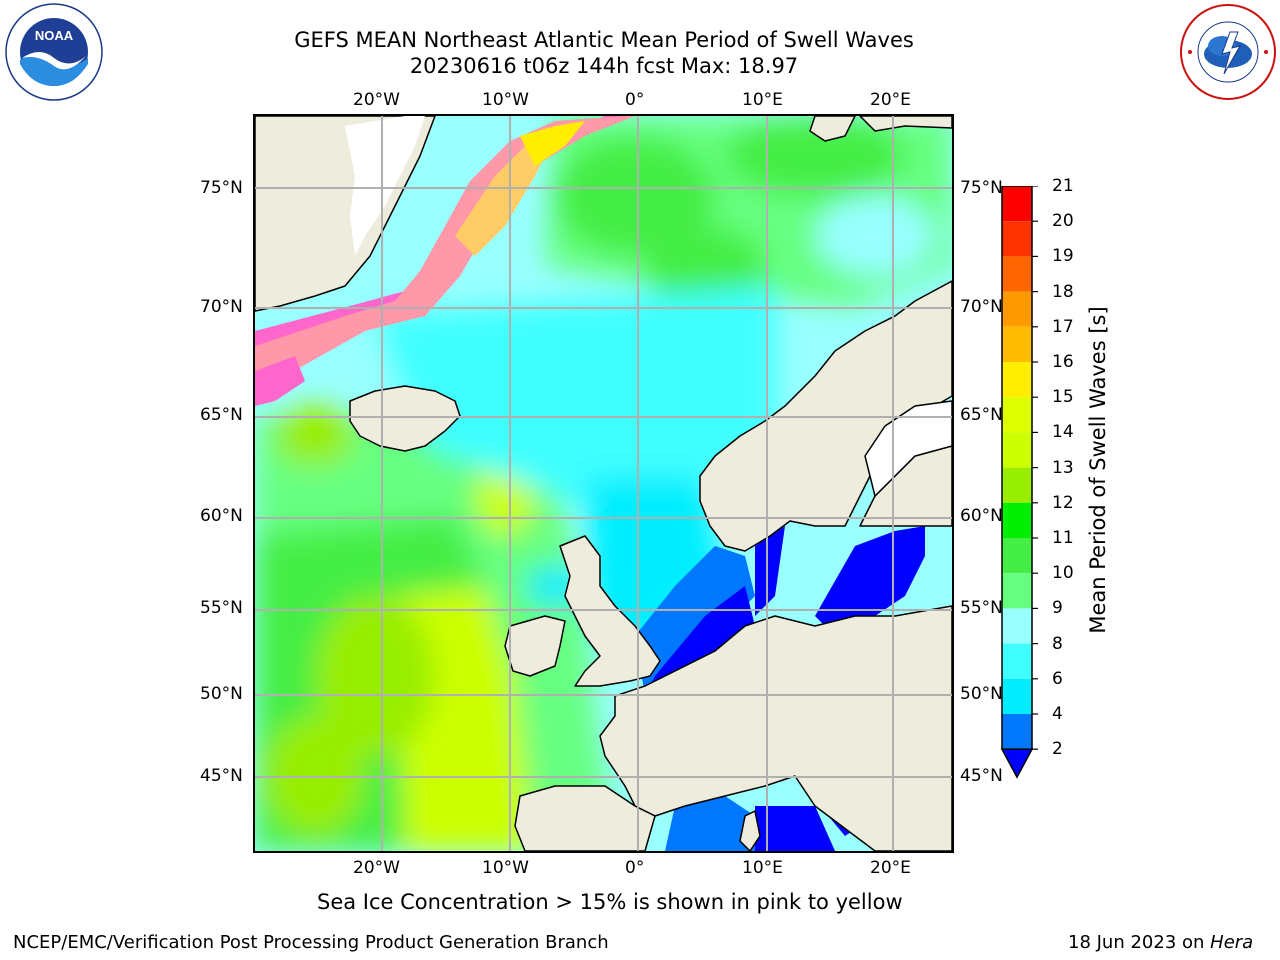  I want to click on colorbar-level-label: 15, so click(1063, 397).